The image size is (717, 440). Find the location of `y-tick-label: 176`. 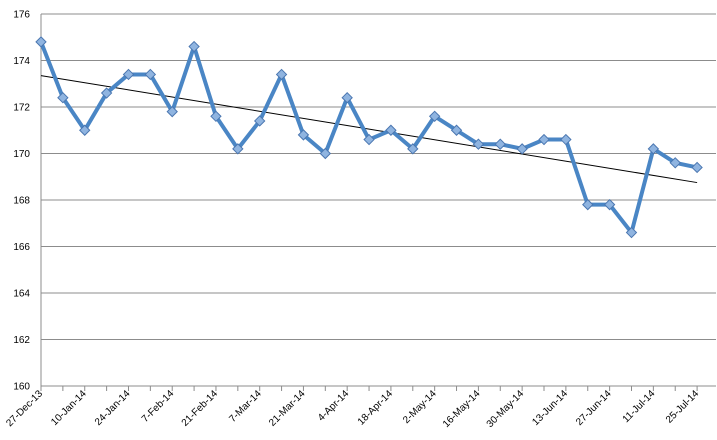

y-tick-label: 176 is located at coordinates (21, 15).